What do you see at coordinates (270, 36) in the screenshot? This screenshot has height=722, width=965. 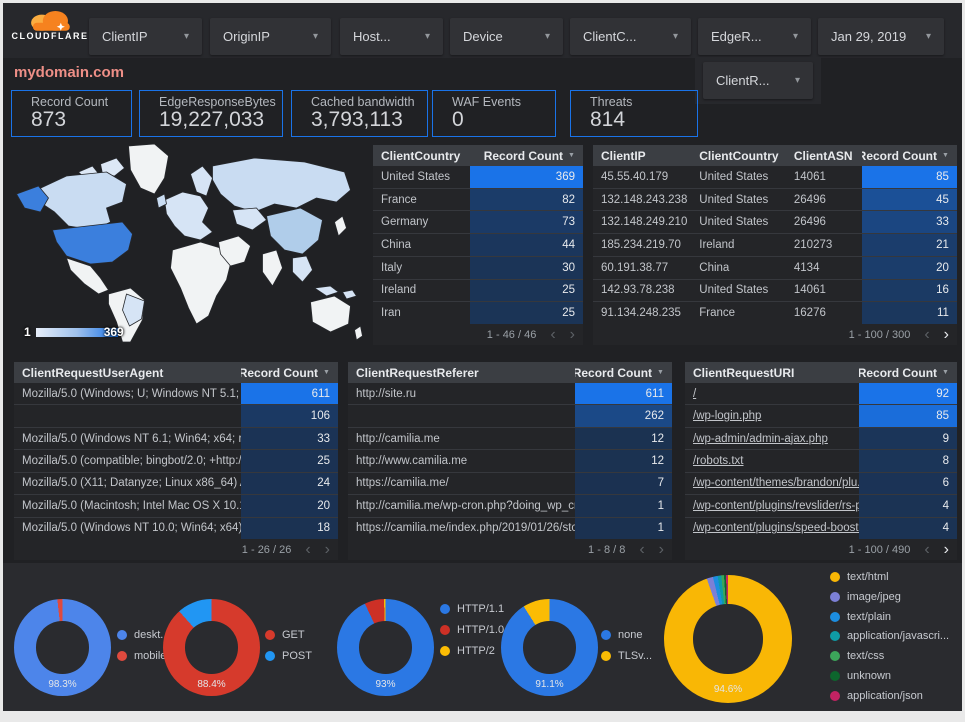 I see `filter-originip: OriginIP ▾` at bounding box center [270, 36].